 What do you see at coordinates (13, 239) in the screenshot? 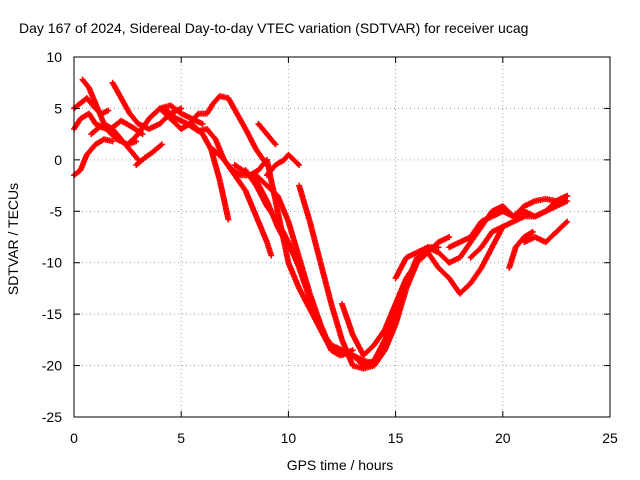
I see `y-axis-label: SDTVAR / TECUs` at bounding box center [13, 239].